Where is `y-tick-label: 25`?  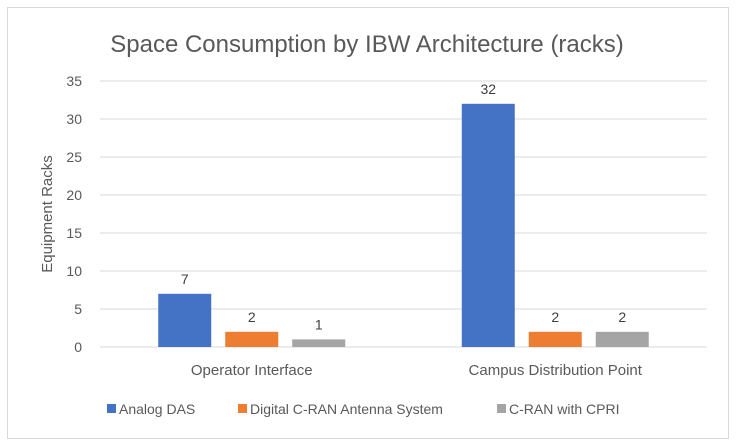 y-tick-label: 25 is located at coordinates (74, 157).